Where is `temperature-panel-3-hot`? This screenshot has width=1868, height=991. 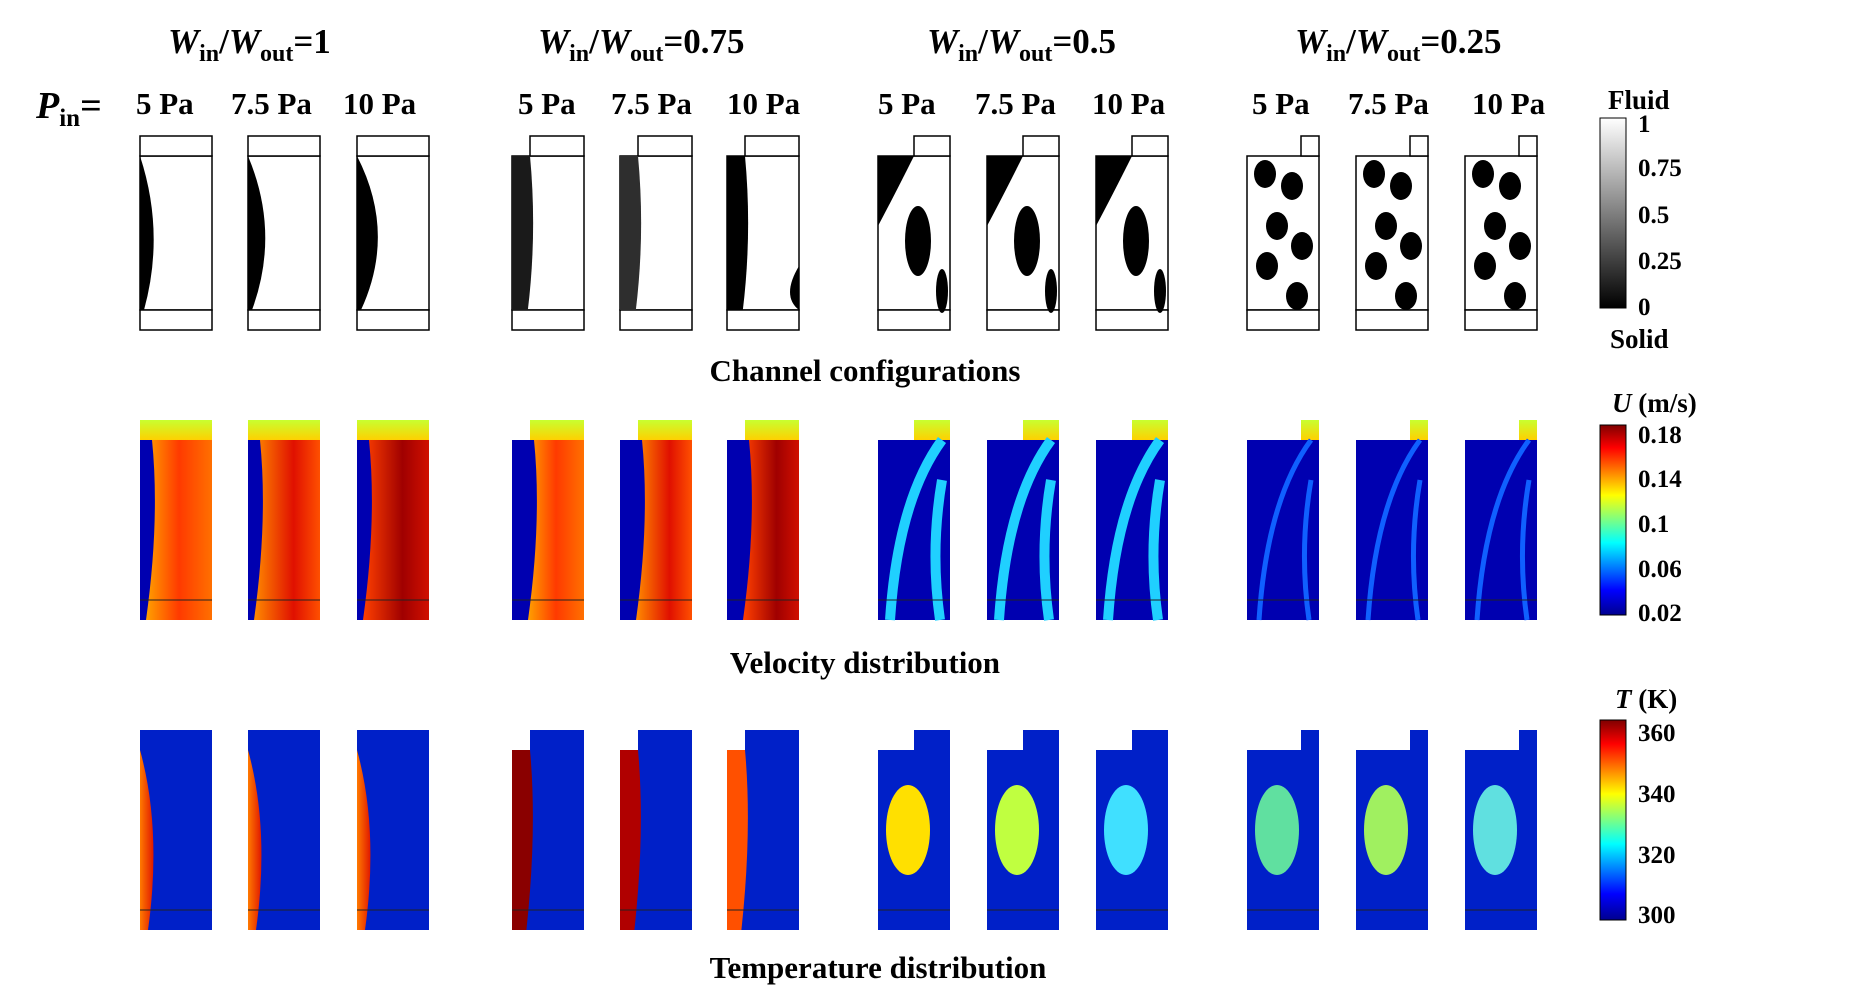 temperature-panel-3-hot is located at coordinates (364, 840).